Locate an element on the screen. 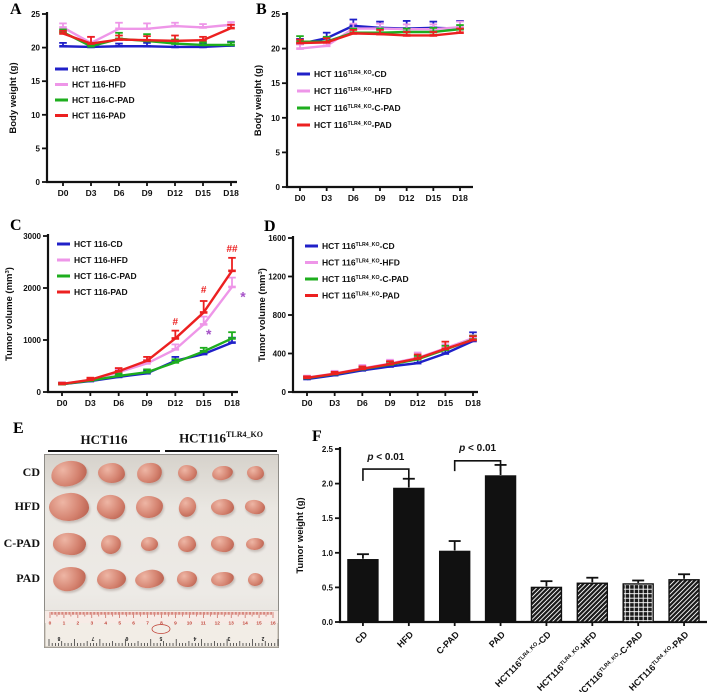 This screenshot has width=716, height=692. series-hct-116-tlr4-ko-cd is located at coordinates (390, 356).